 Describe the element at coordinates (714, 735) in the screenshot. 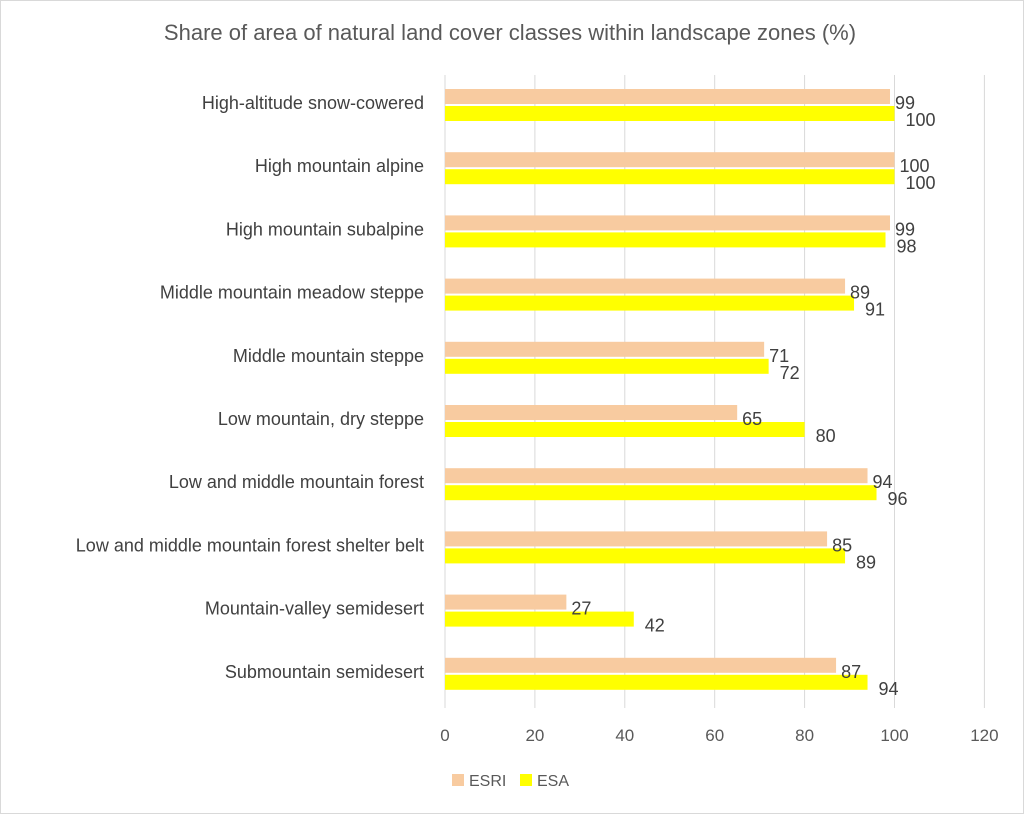

I see `x-tick-label: 60` at that location.